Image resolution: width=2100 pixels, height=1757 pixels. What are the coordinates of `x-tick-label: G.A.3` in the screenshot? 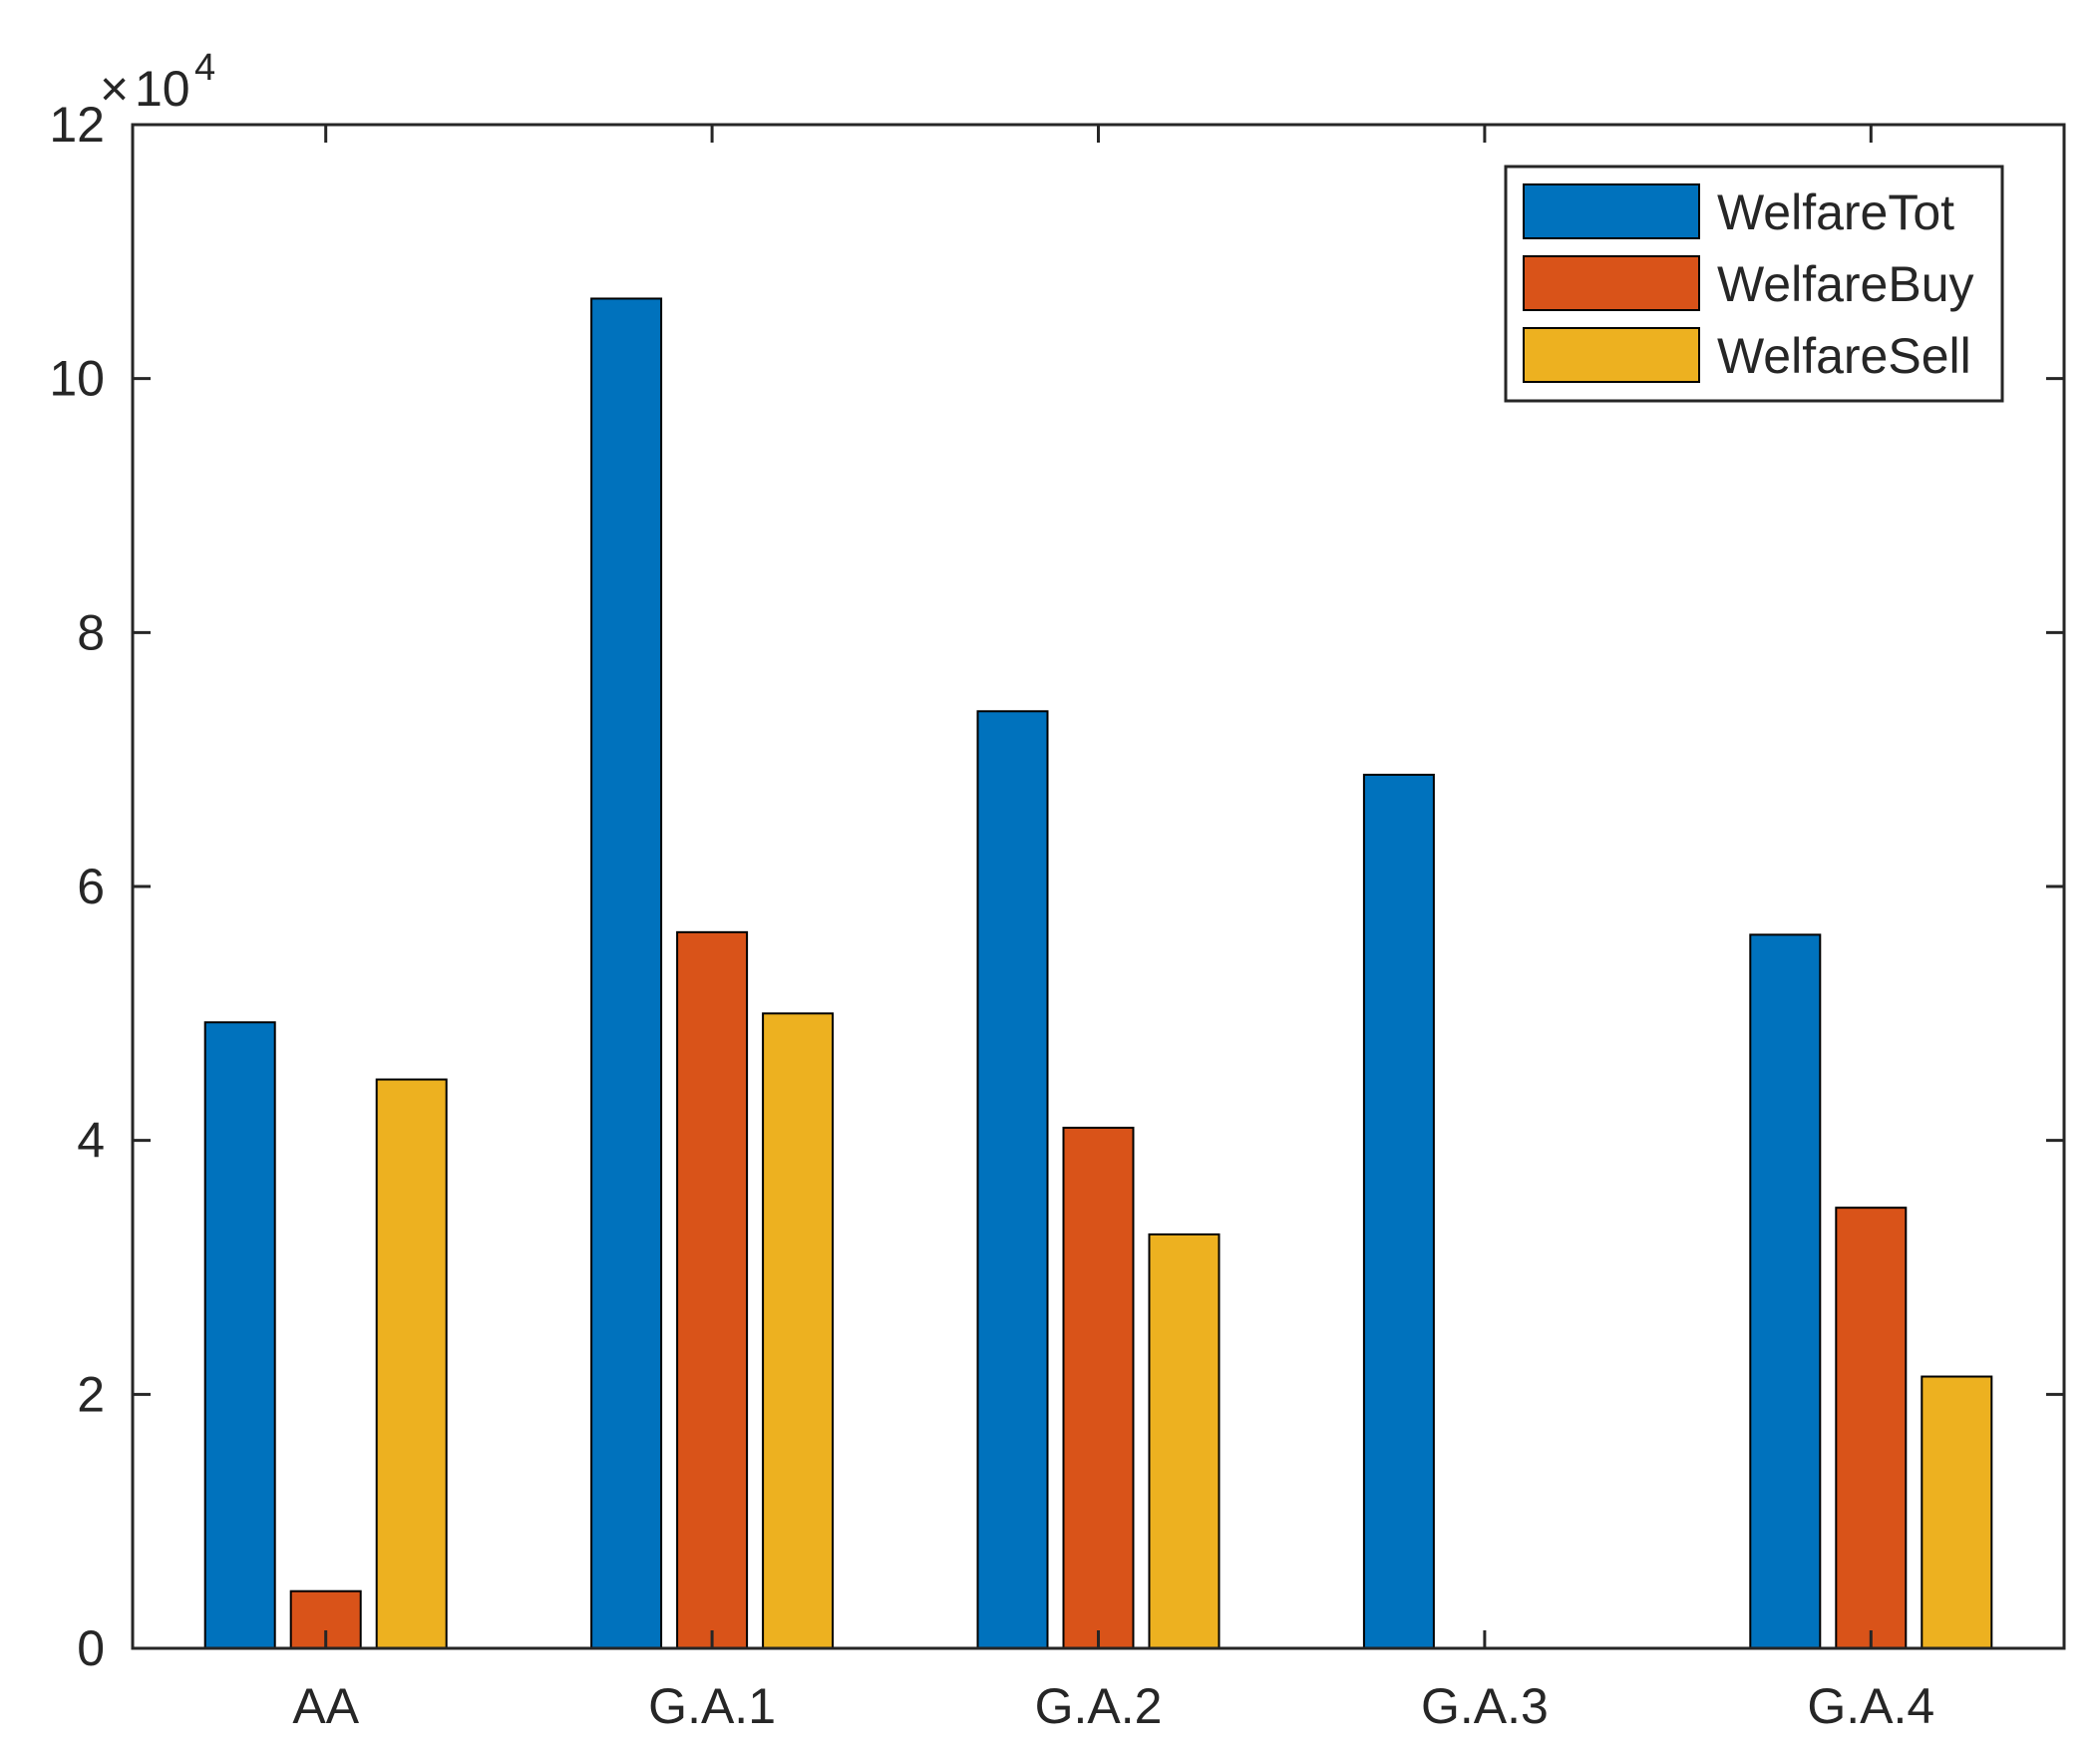 It's located at (1485, 1706).